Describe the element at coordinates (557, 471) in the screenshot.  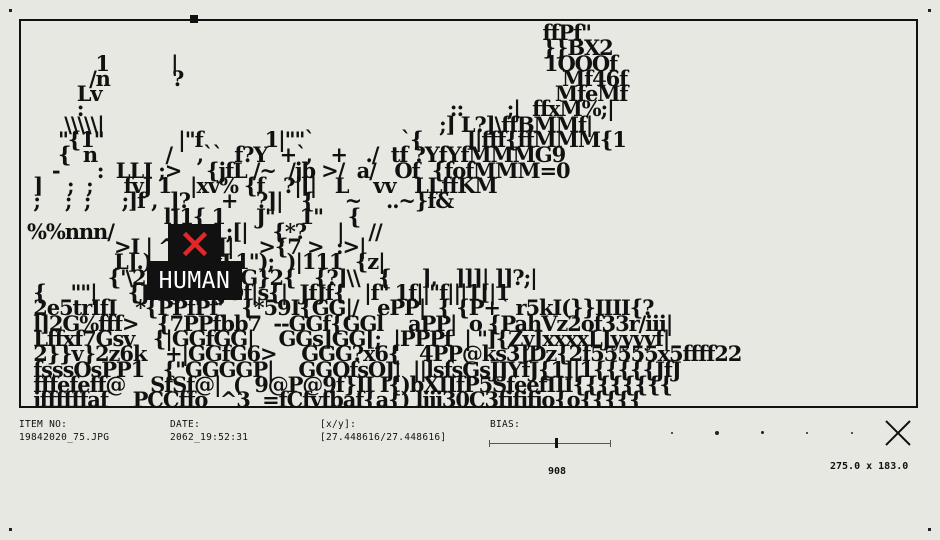
I see `bias-value: 908` at that location.